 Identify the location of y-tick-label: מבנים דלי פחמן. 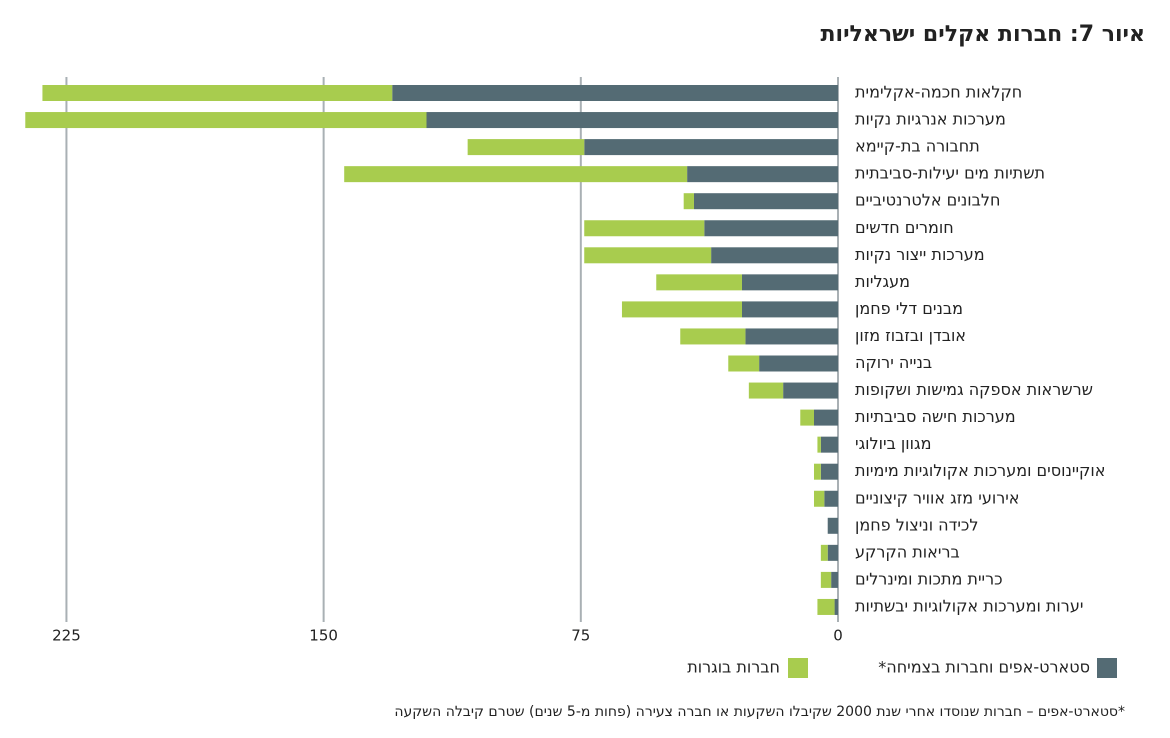
(909, 308).